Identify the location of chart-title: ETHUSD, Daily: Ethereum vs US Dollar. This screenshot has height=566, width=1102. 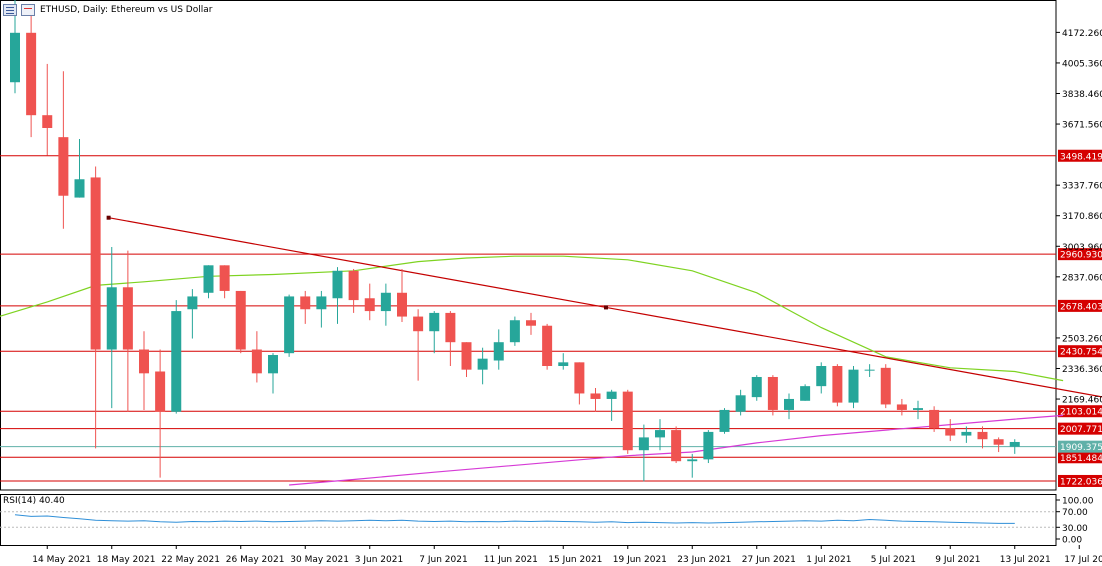
(126, 10).